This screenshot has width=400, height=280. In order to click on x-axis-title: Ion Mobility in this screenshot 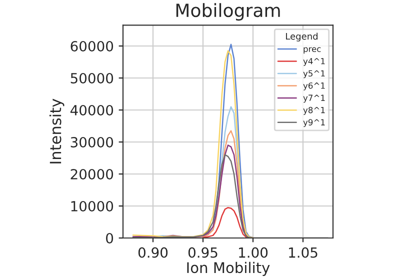, I will do `click(228, 269)`.